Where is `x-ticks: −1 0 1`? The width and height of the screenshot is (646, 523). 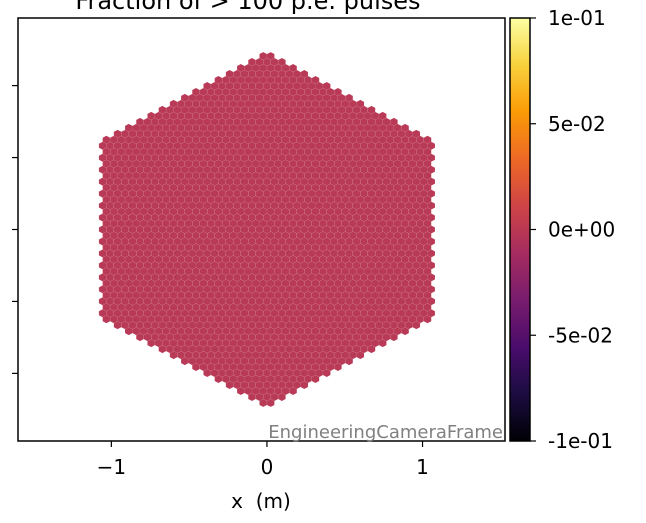
x-ticks: −1 0 1 is located at coordinates (263, 460).